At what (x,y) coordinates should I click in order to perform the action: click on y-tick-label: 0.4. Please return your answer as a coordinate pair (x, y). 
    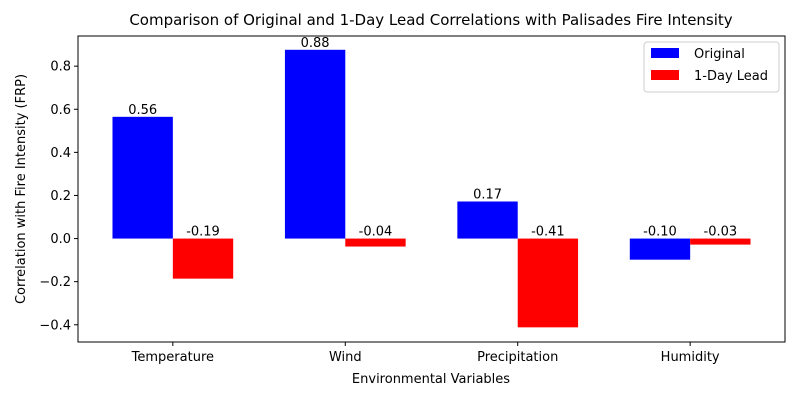
    Looking at the image, I should click on (60, 153).